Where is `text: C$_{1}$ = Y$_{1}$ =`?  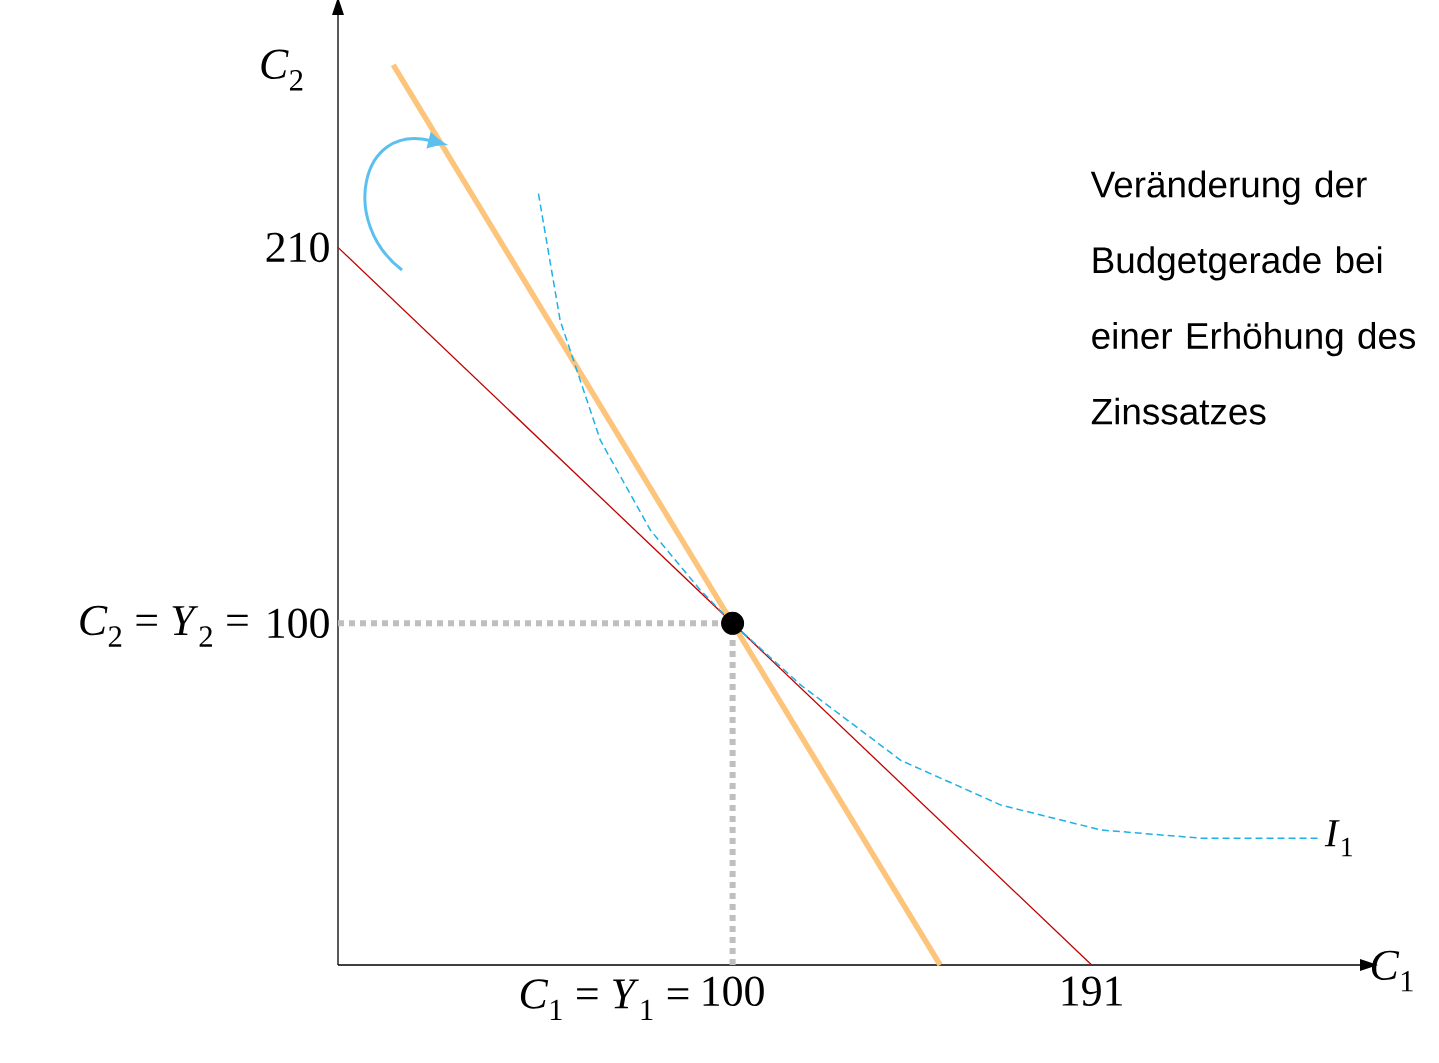
text: C$_{1}$ = Y$_{1}$ = is located at coordinates (604, 999).